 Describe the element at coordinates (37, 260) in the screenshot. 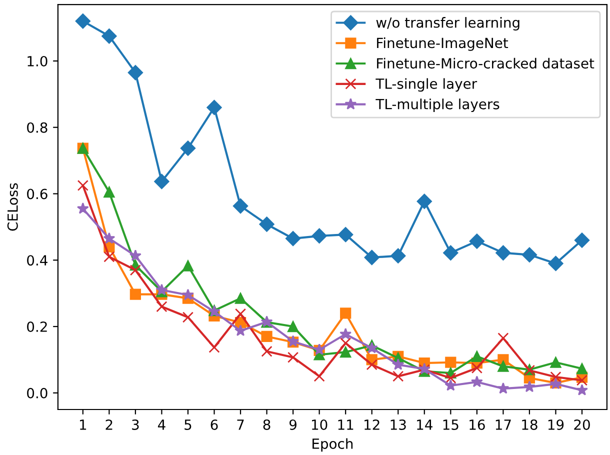

I see `y-tick-label: 0.4` at that location.